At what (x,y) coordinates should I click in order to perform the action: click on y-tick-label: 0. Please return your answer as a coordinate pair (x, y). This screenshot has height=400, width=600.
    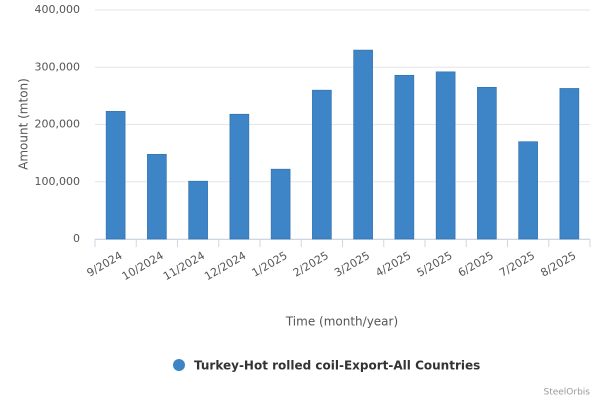
    Looking at the image, I should click on (76, 238).